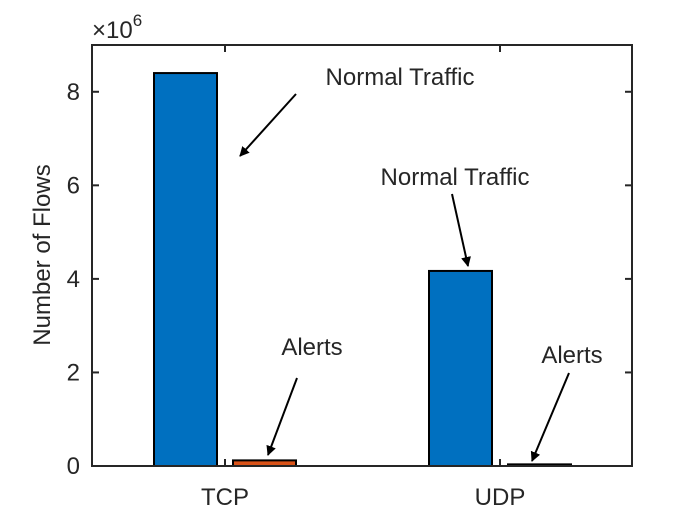 Image resolution: width=700 pixels, height=525 pixels. Describe the element at coordinates (455, 177) in the screenshot. I see `annotation-label-udp-normal: Normal Traffic` at that location.